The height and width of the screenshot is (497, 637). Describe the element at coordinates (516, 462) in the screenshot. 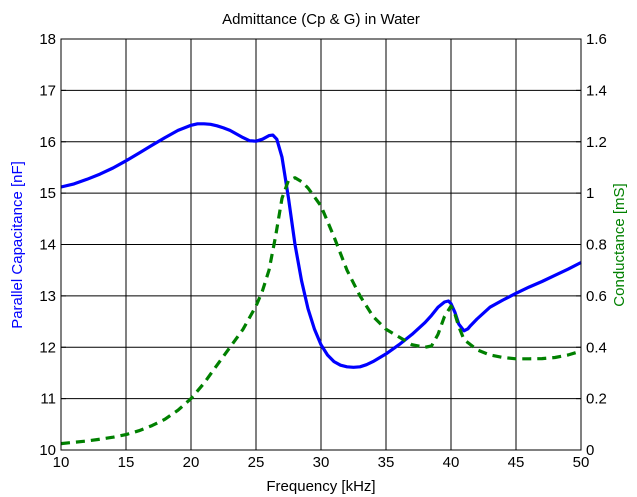

I see `x-tick-label: 45` at that location.